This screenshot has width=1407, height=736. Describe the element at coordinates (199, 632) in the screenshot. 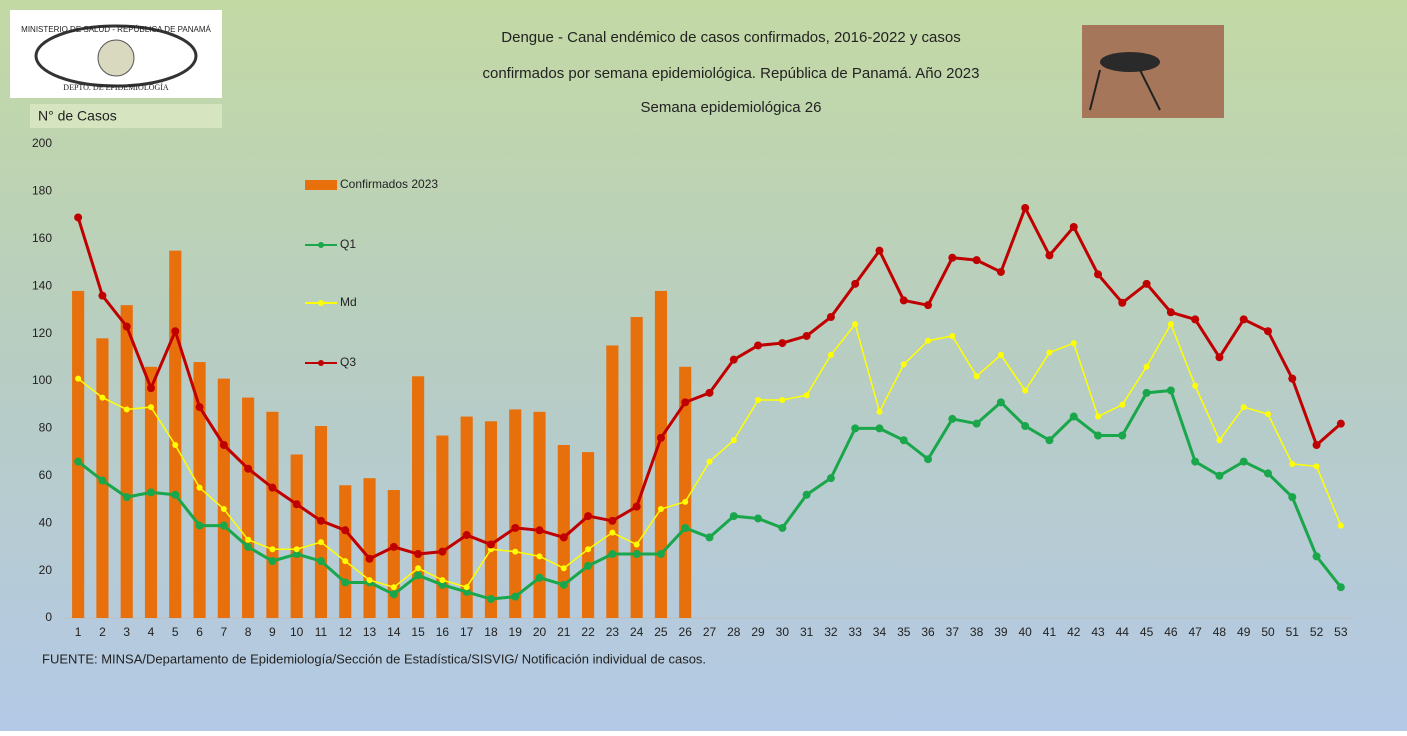

I see `x-tick-label: 6` at that location.